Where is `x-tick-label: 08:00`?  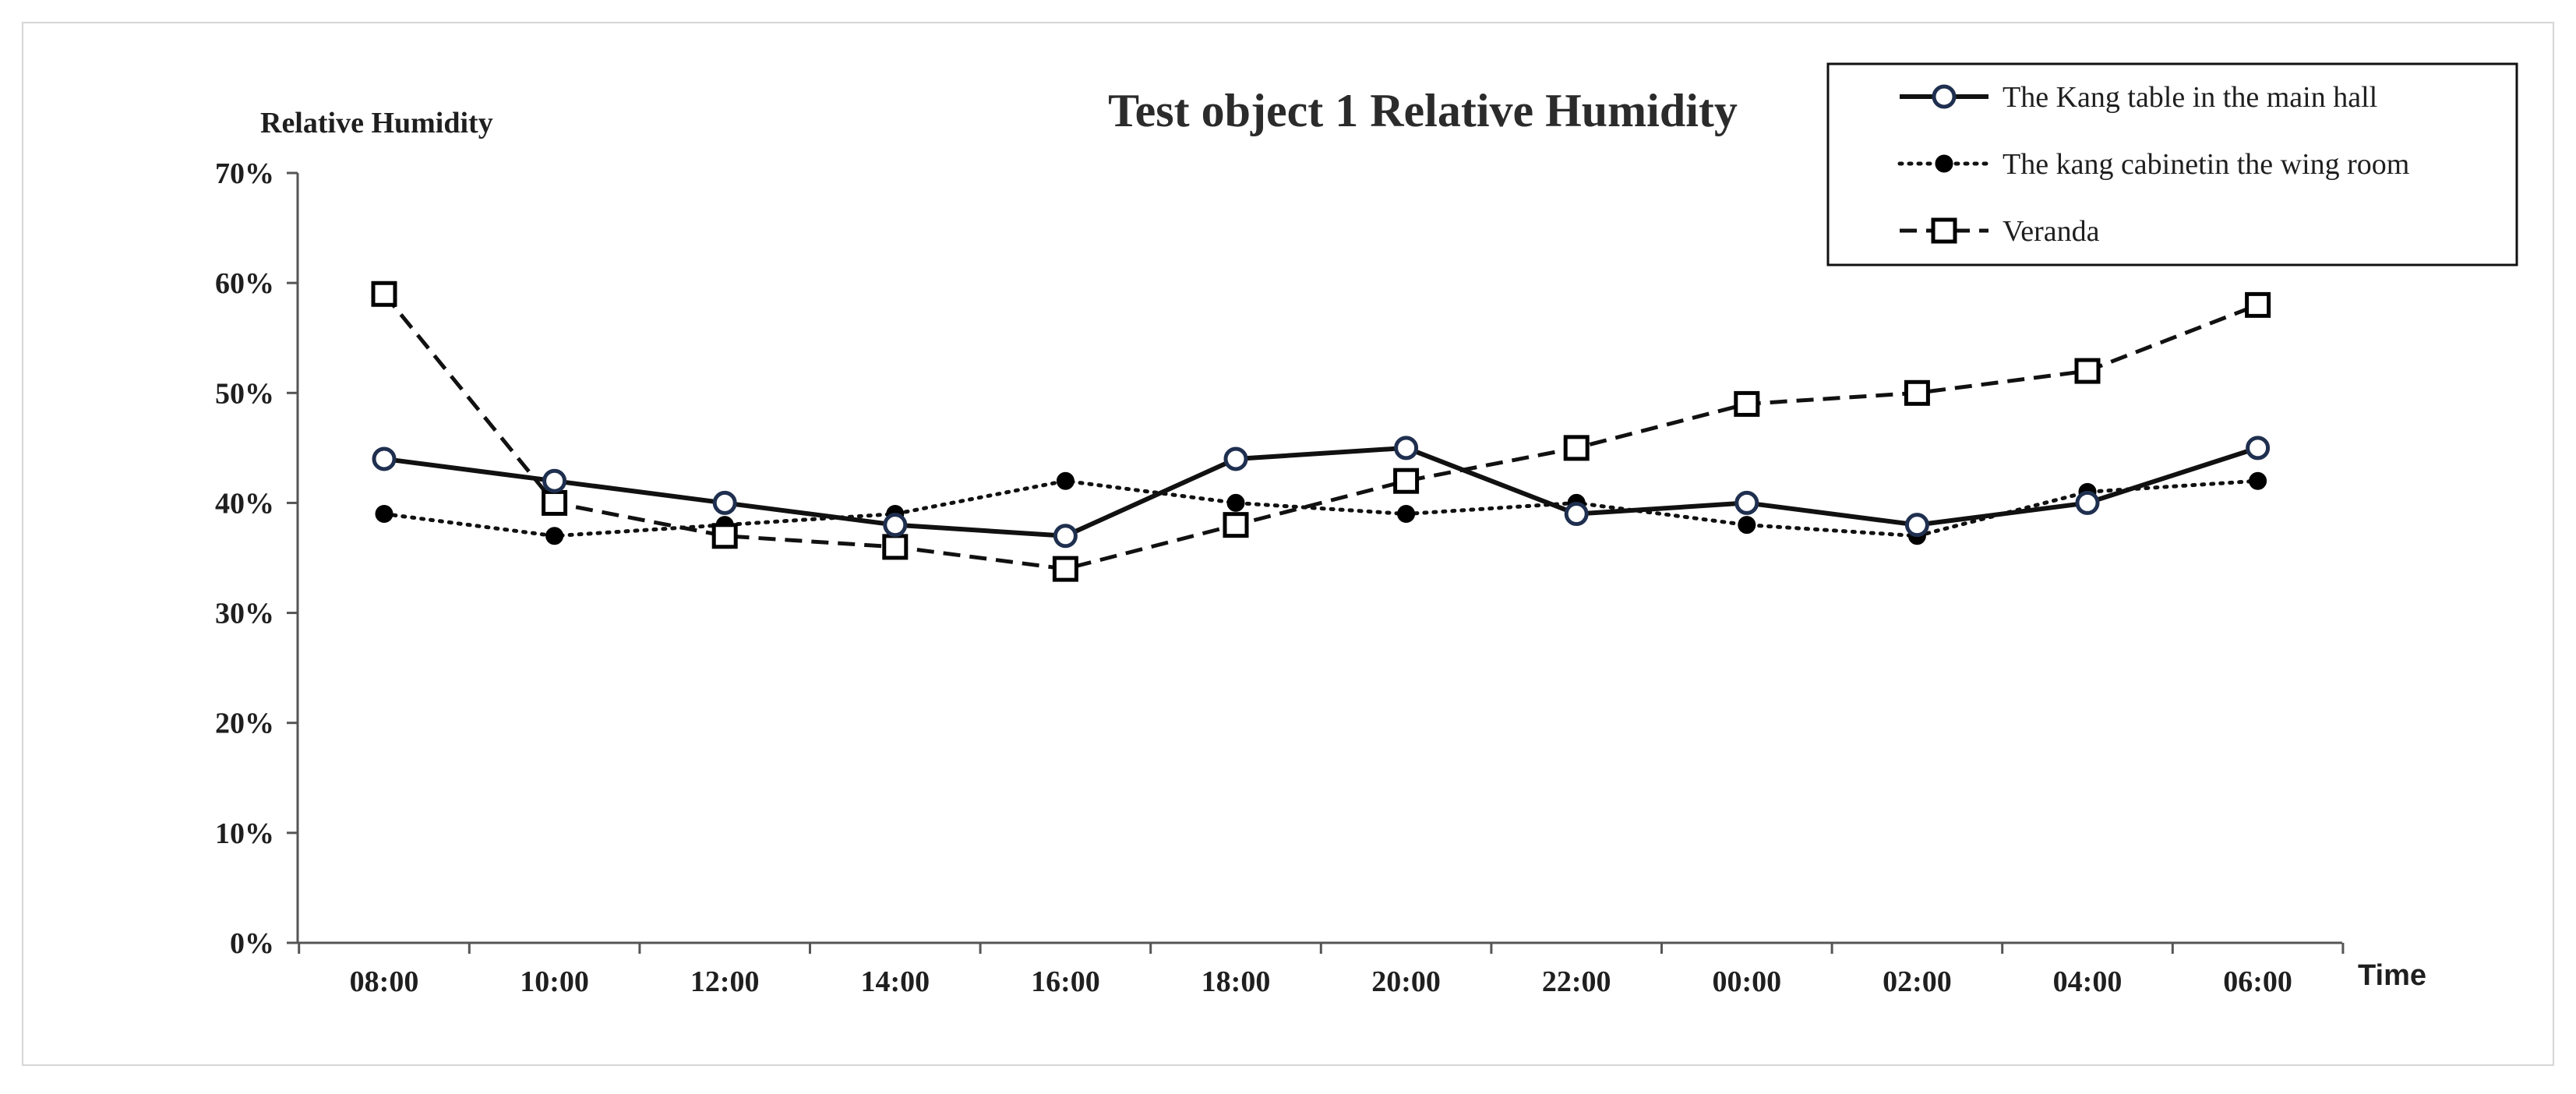 x-tick-label: 08:00 is located at coordinates (384, 981).